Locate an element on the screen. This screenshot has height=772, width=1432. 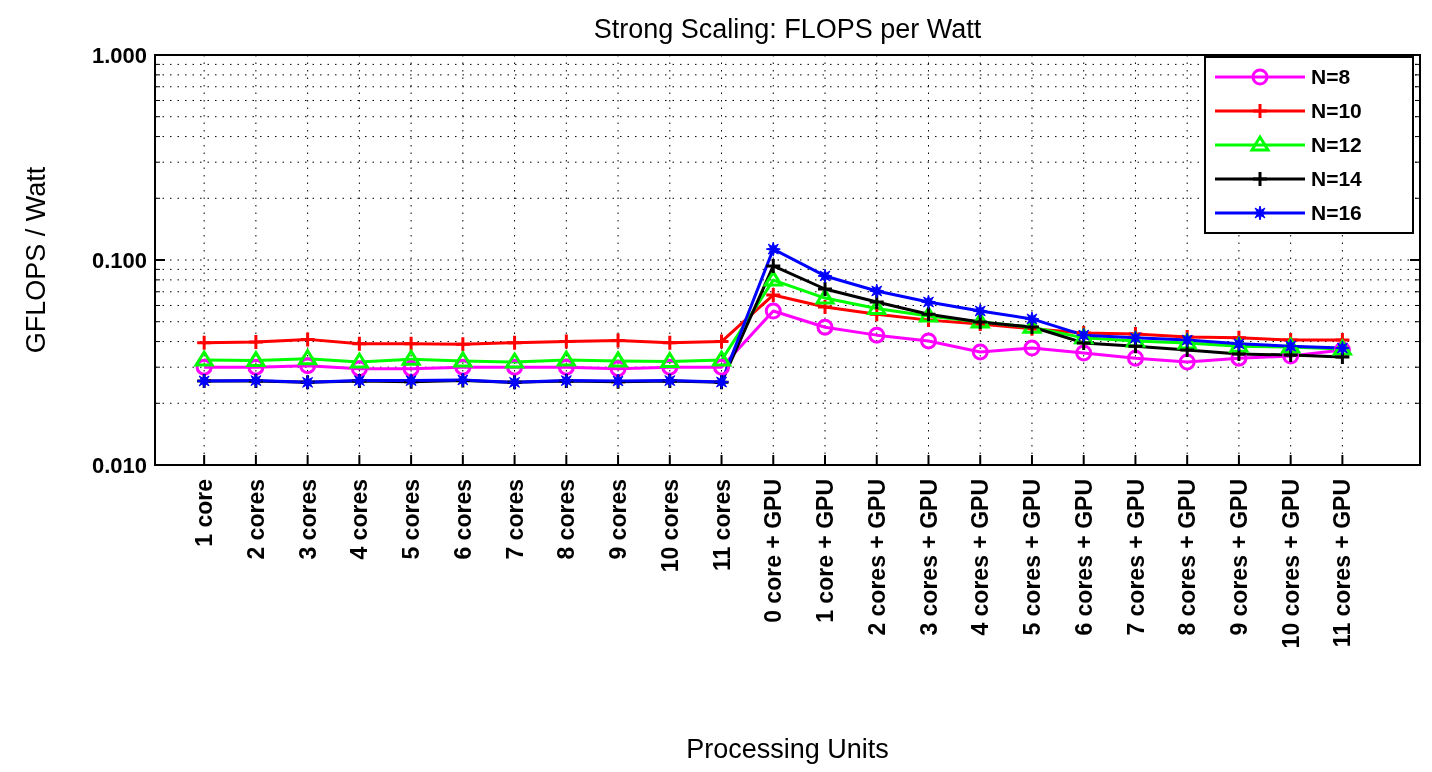
x-tick-label: 6 cores + GPU is located at coordinates (1083, 557).